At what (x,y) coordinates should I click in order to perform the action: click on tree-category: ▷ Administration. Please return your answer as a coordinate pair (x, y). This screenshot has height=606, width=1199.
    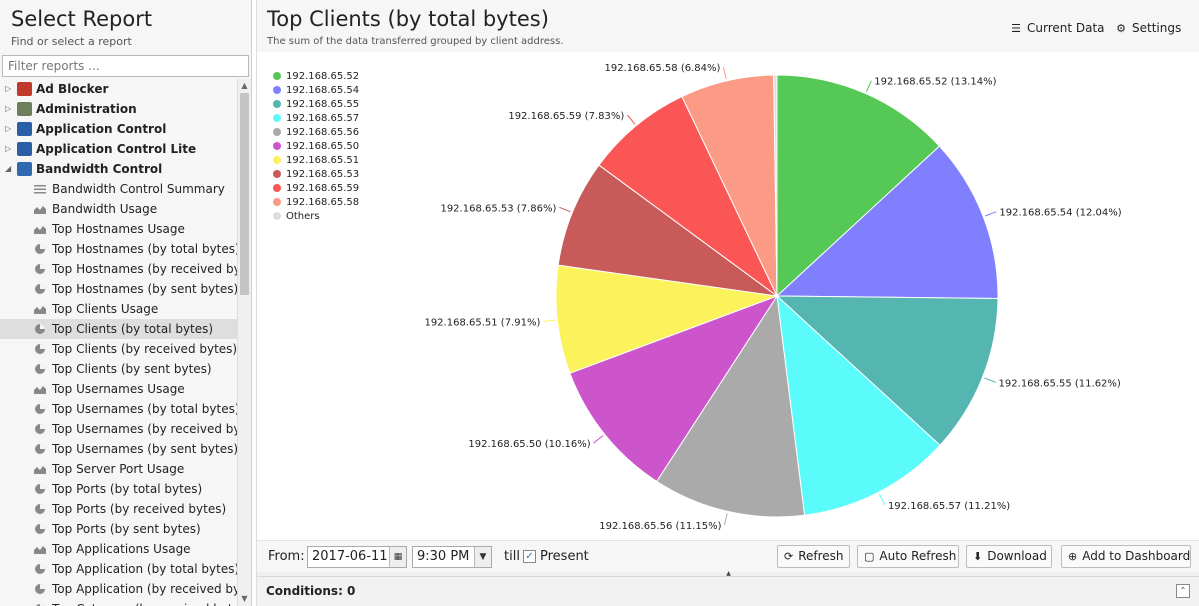
    Looking at the image, I should click on (118, 109).